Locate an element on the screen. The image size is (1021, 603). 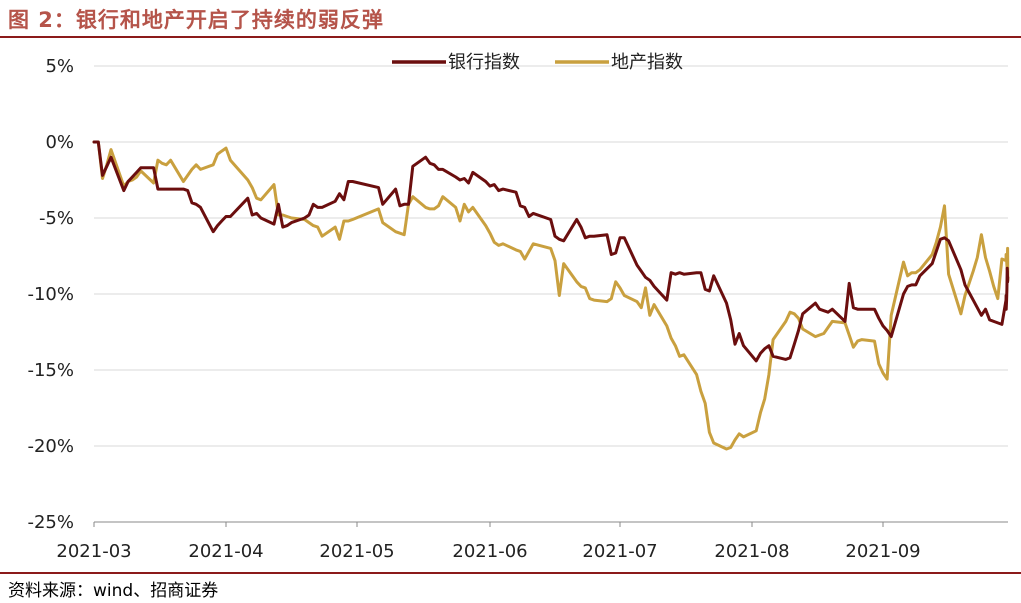
figure-title: 图 2：银行和地产开启了持续的弱反弹 is located at coordinates (196, 20).